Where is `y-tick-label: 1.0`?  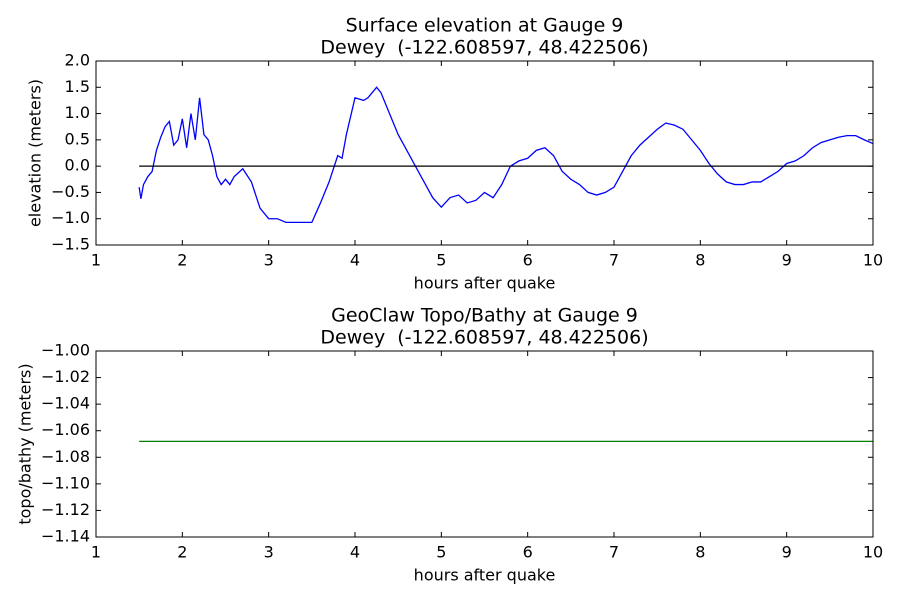 y-tick-label: 1.0 is located at coordinates (77, 112).